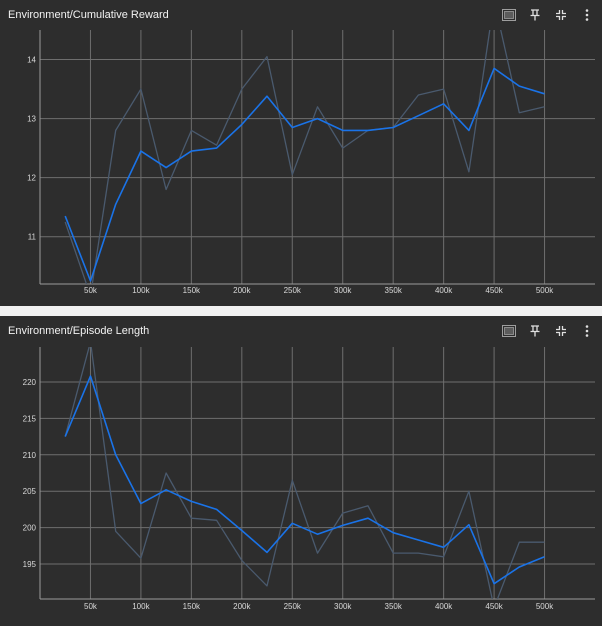 The image size is (602, 626). What do you see at coordinates (30, 418) in the screenshot?
I see `y-tick-label: 215` at bounding box center [30, 418].